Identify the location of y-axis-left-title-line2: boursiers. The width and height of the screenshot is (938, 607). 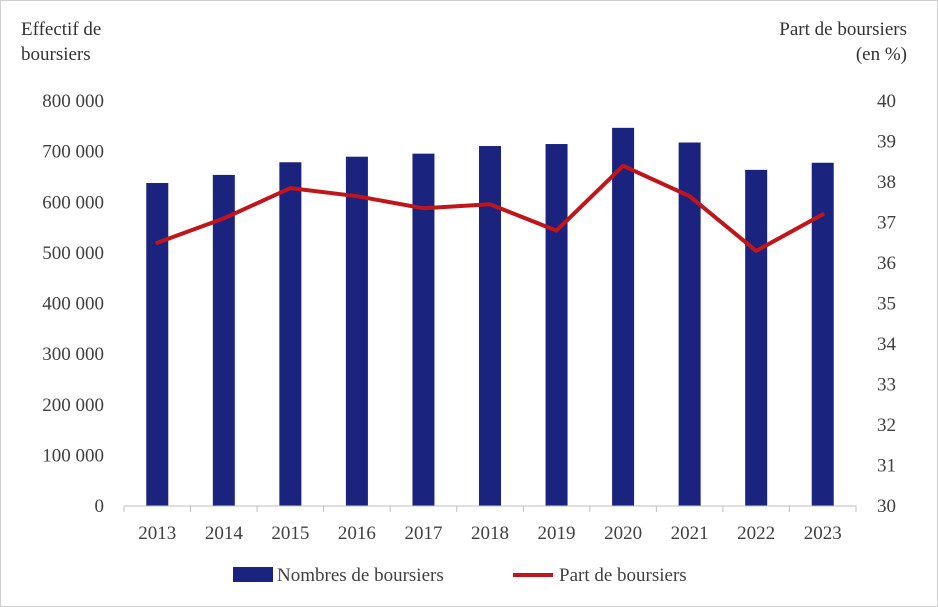
(56, 54).